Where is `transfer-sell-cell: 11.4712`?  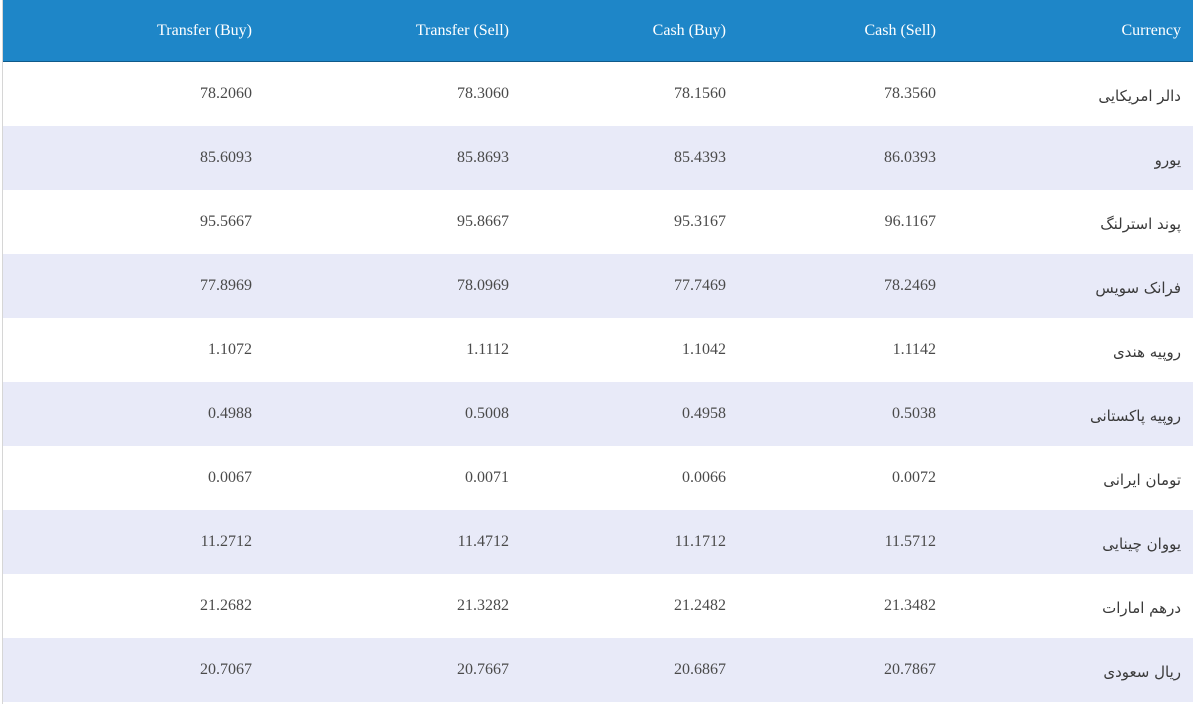 transfer-sell-cell: 11.4712 is located at coordinates (483, 541).